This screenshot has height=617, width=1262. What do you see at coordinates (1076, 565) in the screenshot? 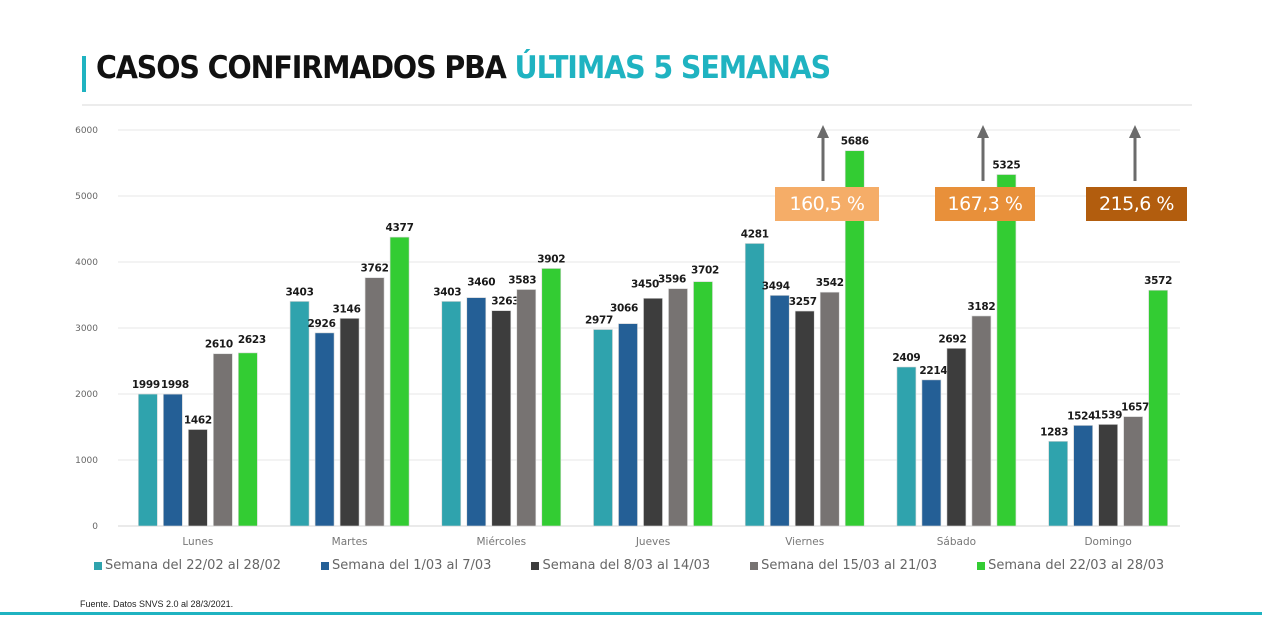
I see `legend-label: Semana del 22/03 al 28/03` at bounding box center [1076, 565].